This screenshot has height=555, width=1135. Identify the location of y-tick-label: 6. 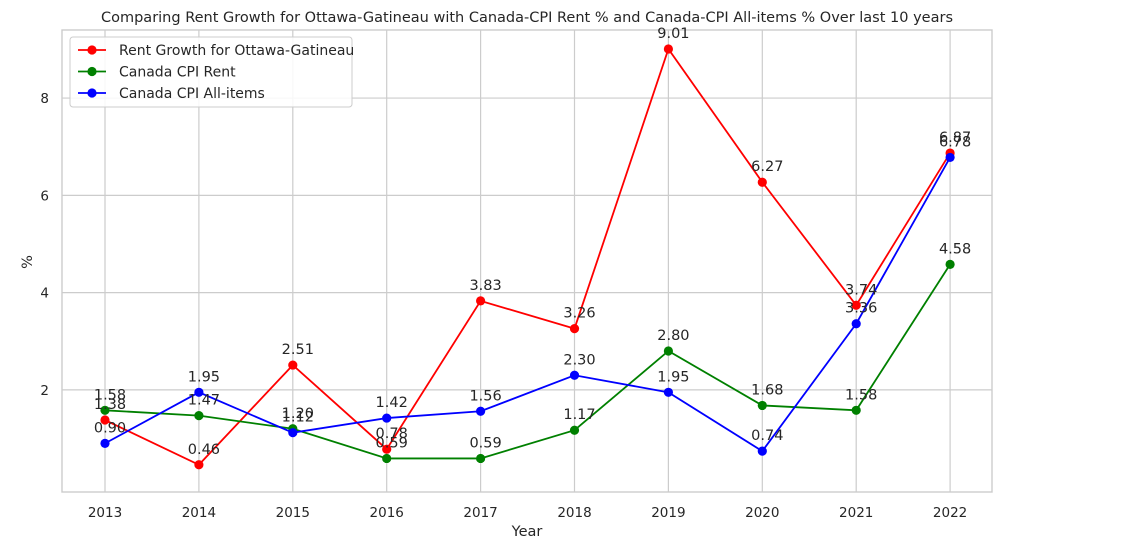
(44, 196).